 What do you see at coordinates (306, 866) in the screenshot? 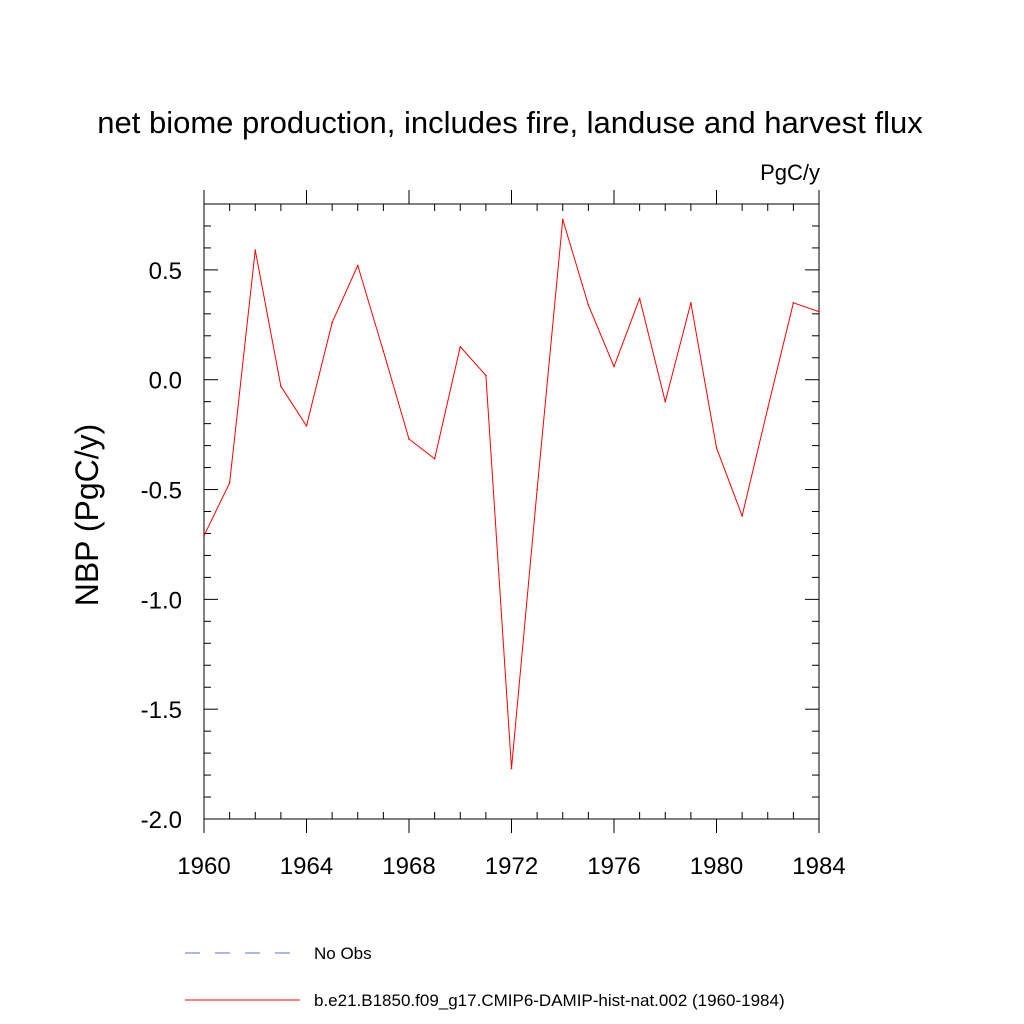
I see `x-tick-label: 1964` at bounding box center [306, 866].